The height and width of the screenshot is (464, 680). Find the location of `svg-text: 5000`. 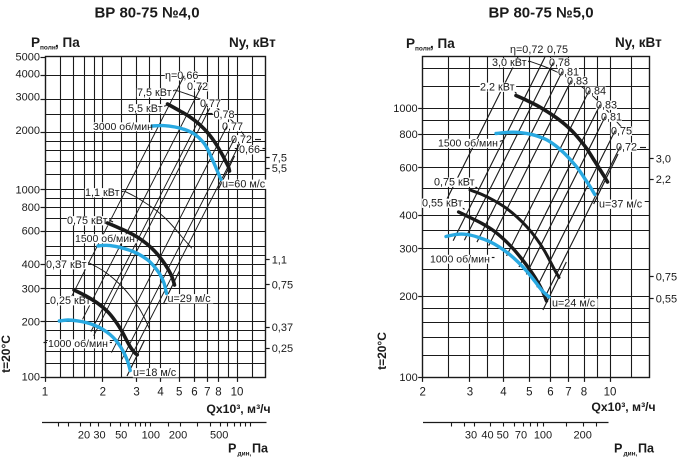

svg-text: 5000 is located at coordinates (28, 57).